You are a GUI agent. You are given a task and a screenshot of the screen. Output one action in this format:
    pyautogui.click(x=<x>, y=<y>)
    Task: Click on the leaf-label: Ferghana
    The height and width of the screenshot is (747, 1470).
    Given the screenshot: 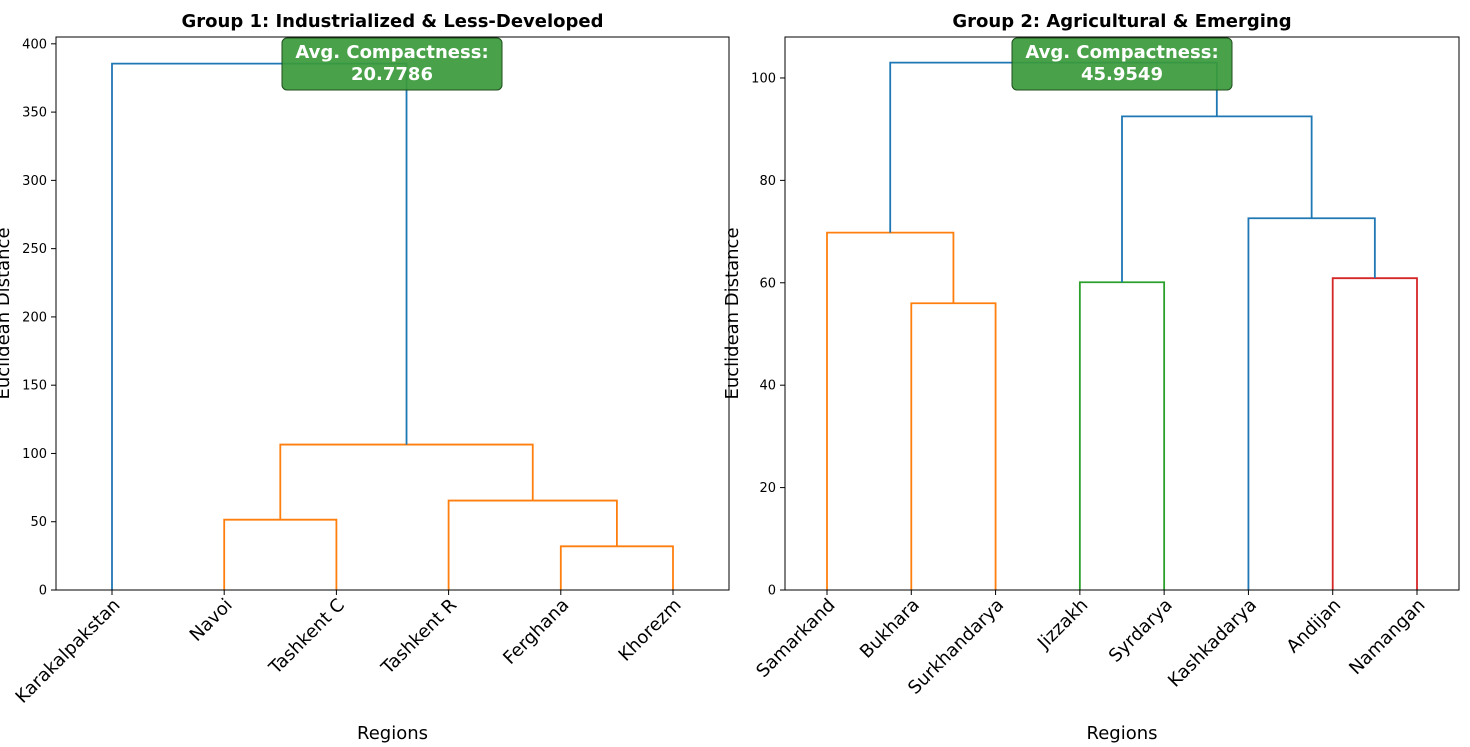 What is the action you would take?
    pyautogui.click(x=536, y=632)
    